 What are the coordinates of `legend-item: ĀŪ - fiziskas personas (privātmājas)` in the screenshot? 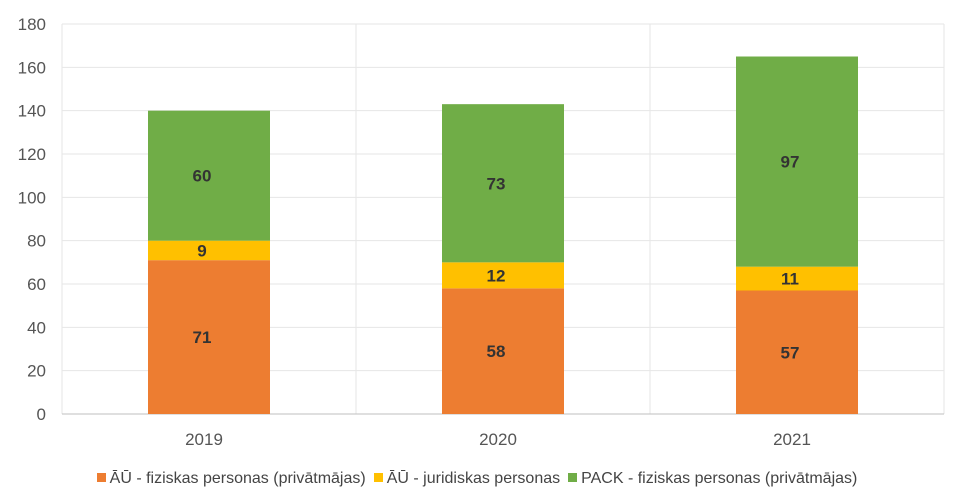 It's located at (231, 479).